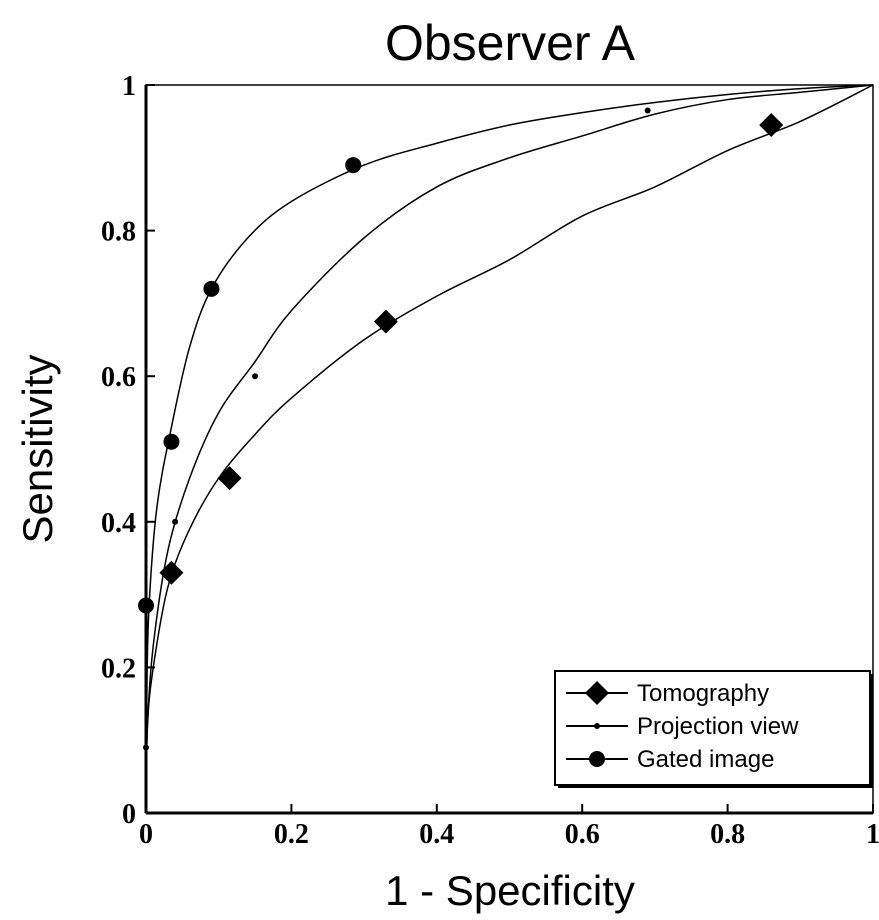 This screenshot has height=920, width=879. Describe the element at coordinates (509, 827) in the screenshot. I see `x-ticks: 0 0.2 0.4 0.6 0.8 1` at that location.